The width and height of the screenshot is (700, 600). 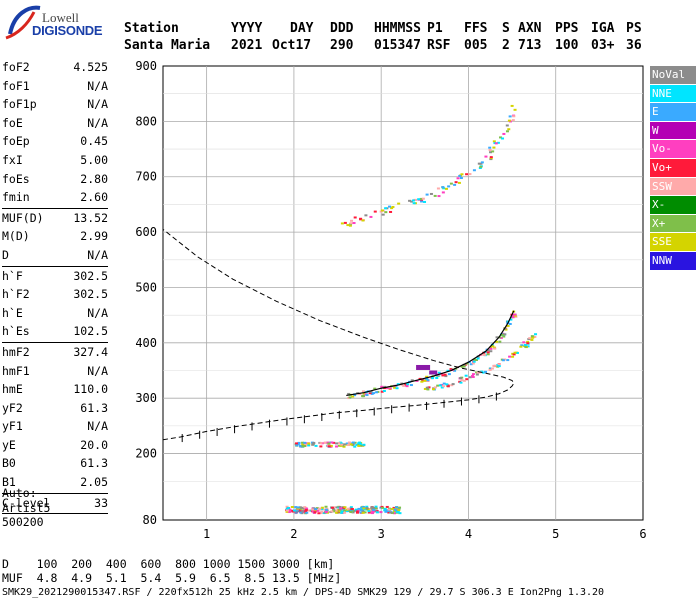 What do you see at coordinates (16, 331) in the screenshot?
I see `param-key: h`Es` at bounding box center [16, 331].